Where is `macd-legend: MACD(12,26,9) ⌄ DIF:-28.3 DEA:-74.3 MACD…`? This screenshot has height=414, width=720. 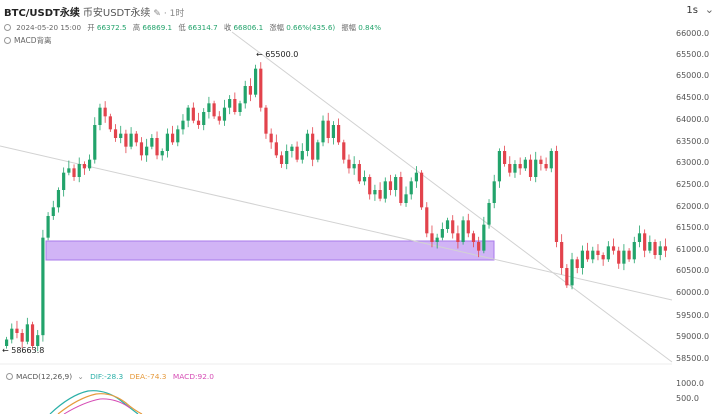
macd-legend: MACD(12,26,9) ⌄ DIF:-28.3 DEA:-74.3 MACD… is located at coordinates (110, 376).